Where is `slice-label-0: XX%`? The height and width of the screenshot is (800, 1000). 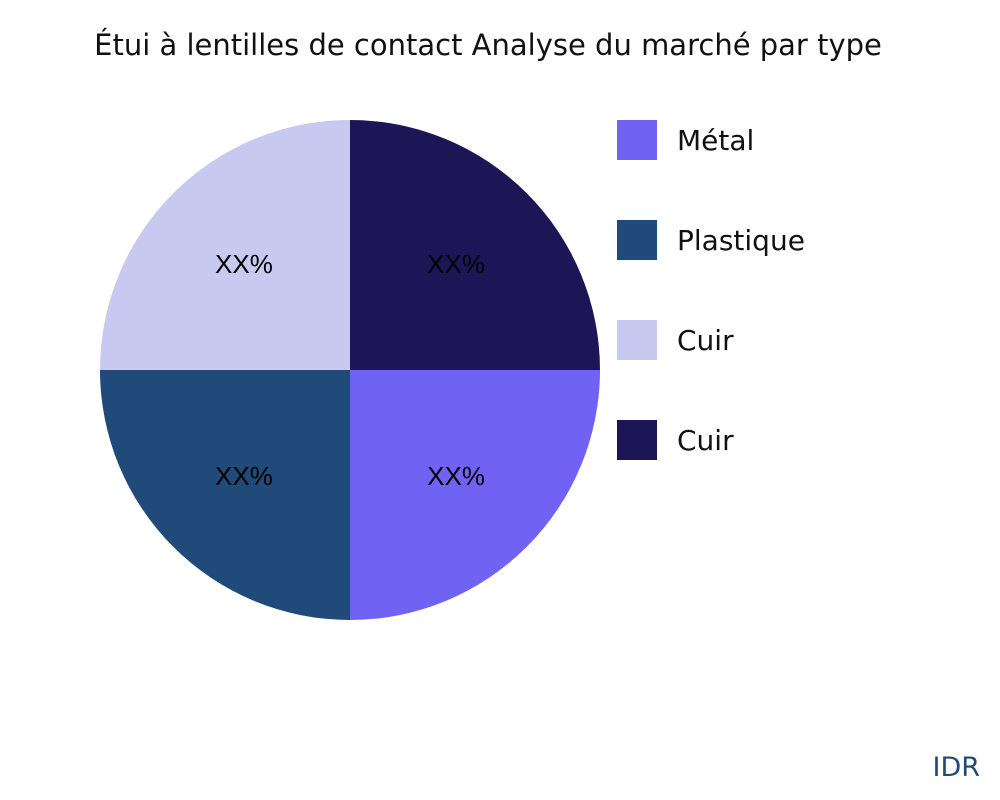 slice-label-0: XX% is located at coordinates (456, 476).